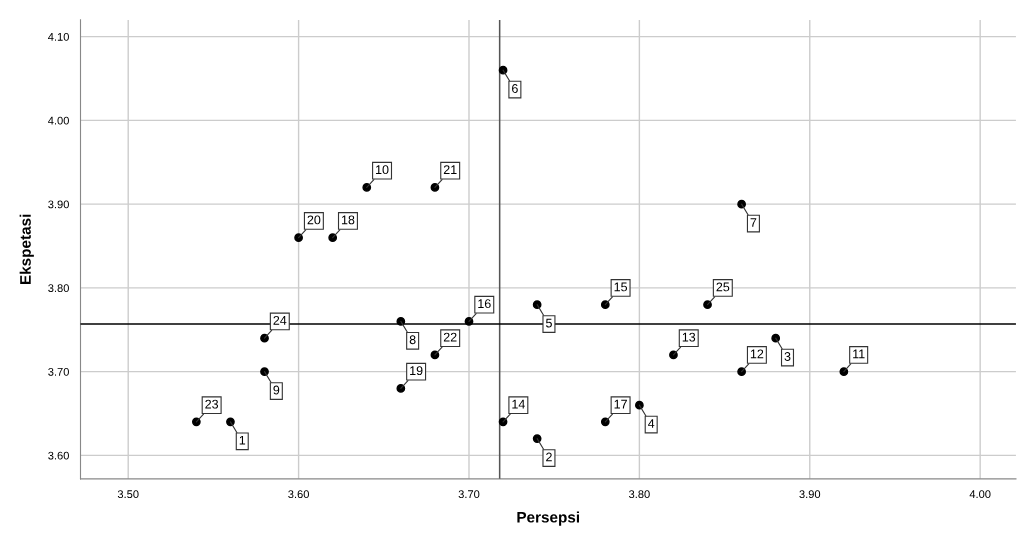  What do you see at coordinates (548, 518) in the screenshot?
I see `x-axis-title: Persepsi` at bounding box center [548, 518].